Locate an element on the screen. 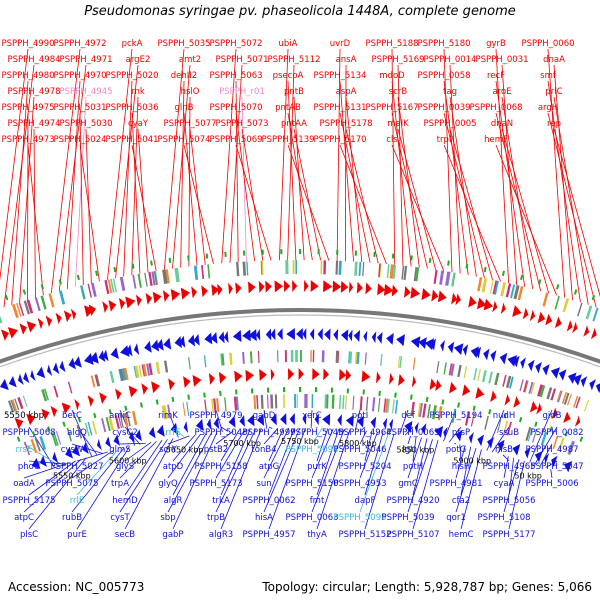 This screenshot has width=600, height=604. gene-label: aspA is located at coordinates (346, 92).